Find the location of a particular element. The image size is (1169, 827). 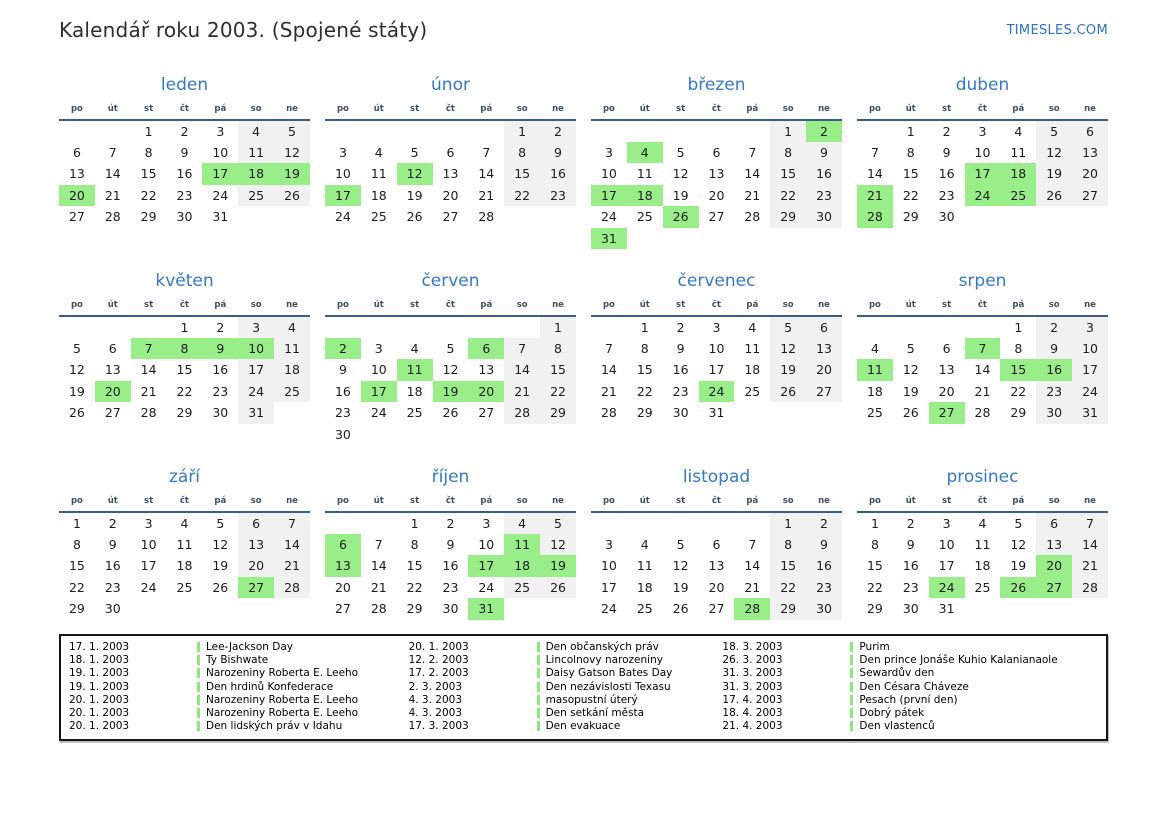

legend-date: 31. 3. 2003 is located at coordinates (752, 686).